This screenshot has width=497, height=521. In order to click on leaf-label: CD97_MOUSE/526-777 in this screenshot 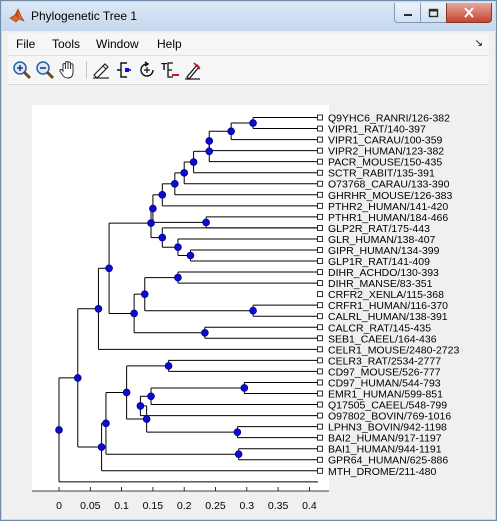, I will do `click(384, 372)`.